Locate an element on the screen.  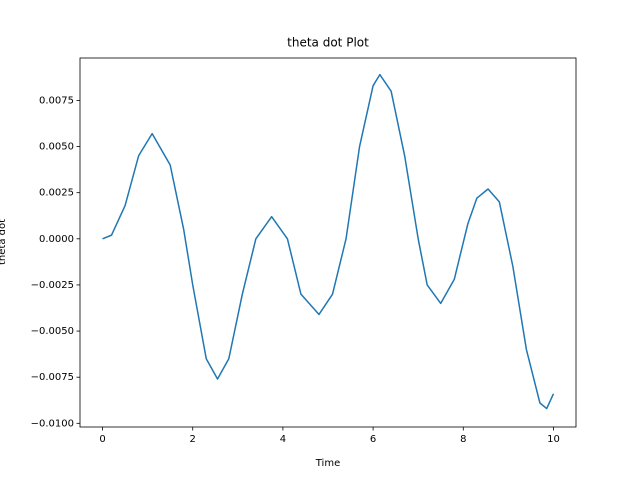
y-tick-label: 0.0050 is located at coordinates (56, 147).